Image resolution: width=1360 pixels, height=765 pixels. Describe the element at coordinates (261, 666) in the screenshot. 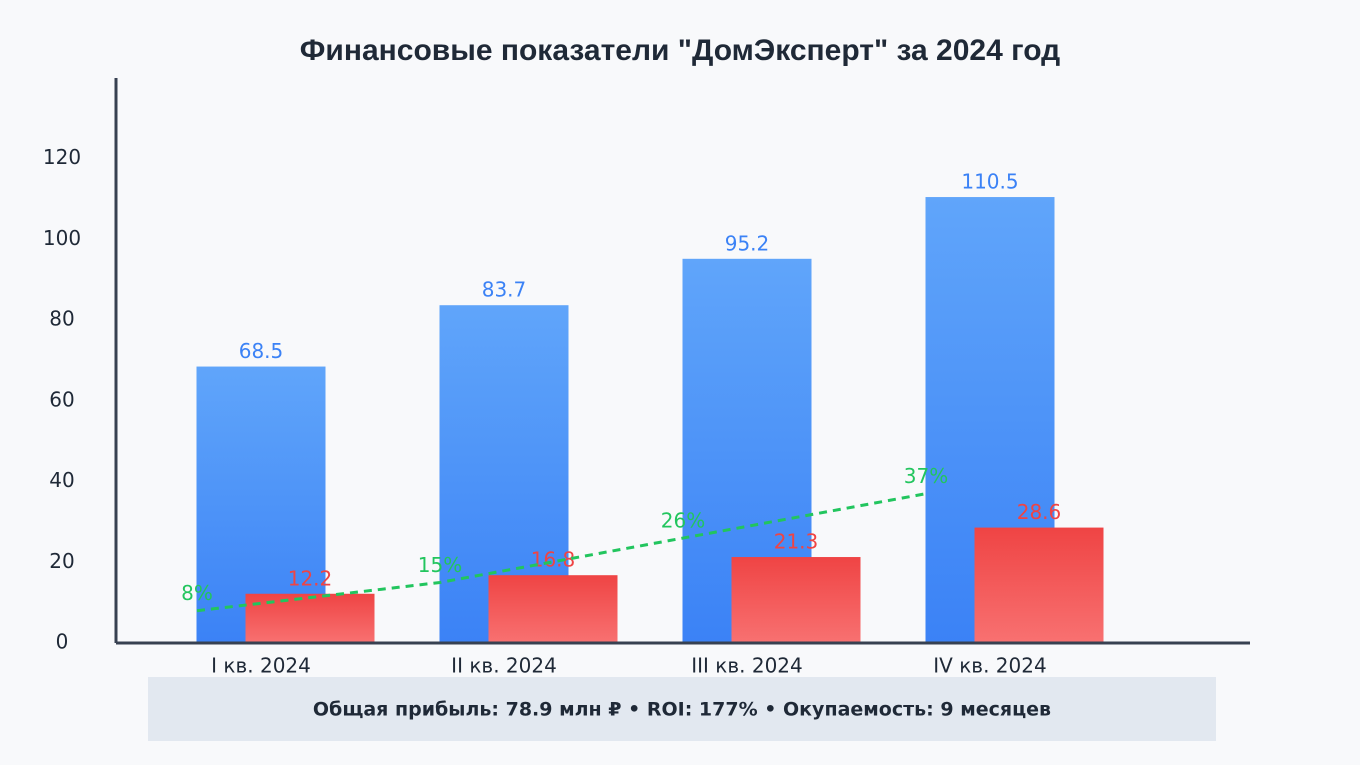

I see `x-tick-label: I кв. 2024` at that location.